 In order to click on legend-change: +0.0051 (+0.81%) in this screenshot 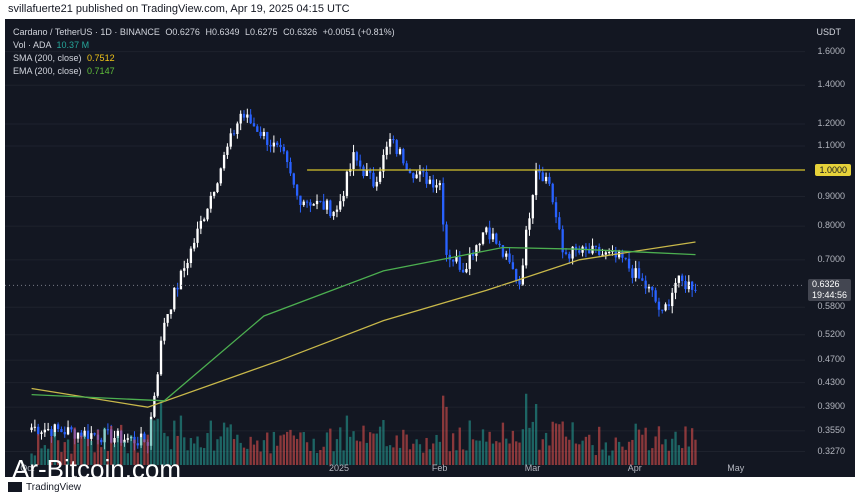, I will do `click(358, 32)`.